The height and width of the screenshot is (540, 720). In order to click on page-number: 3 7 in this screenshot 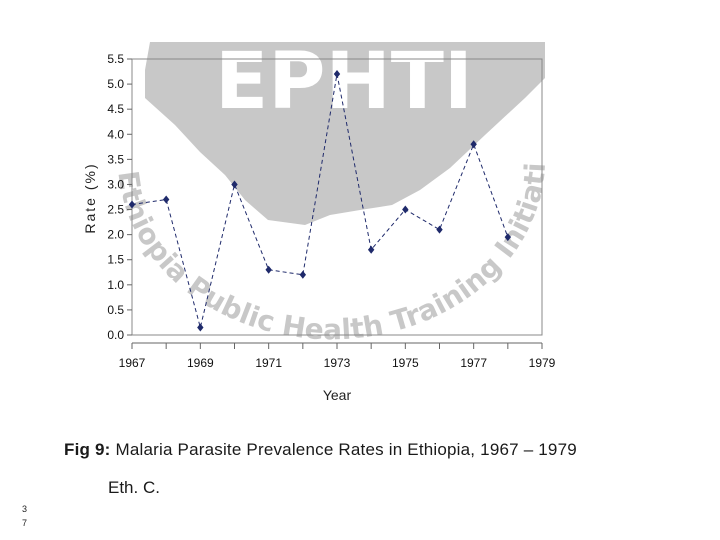, I will do `click(25, 516)`.